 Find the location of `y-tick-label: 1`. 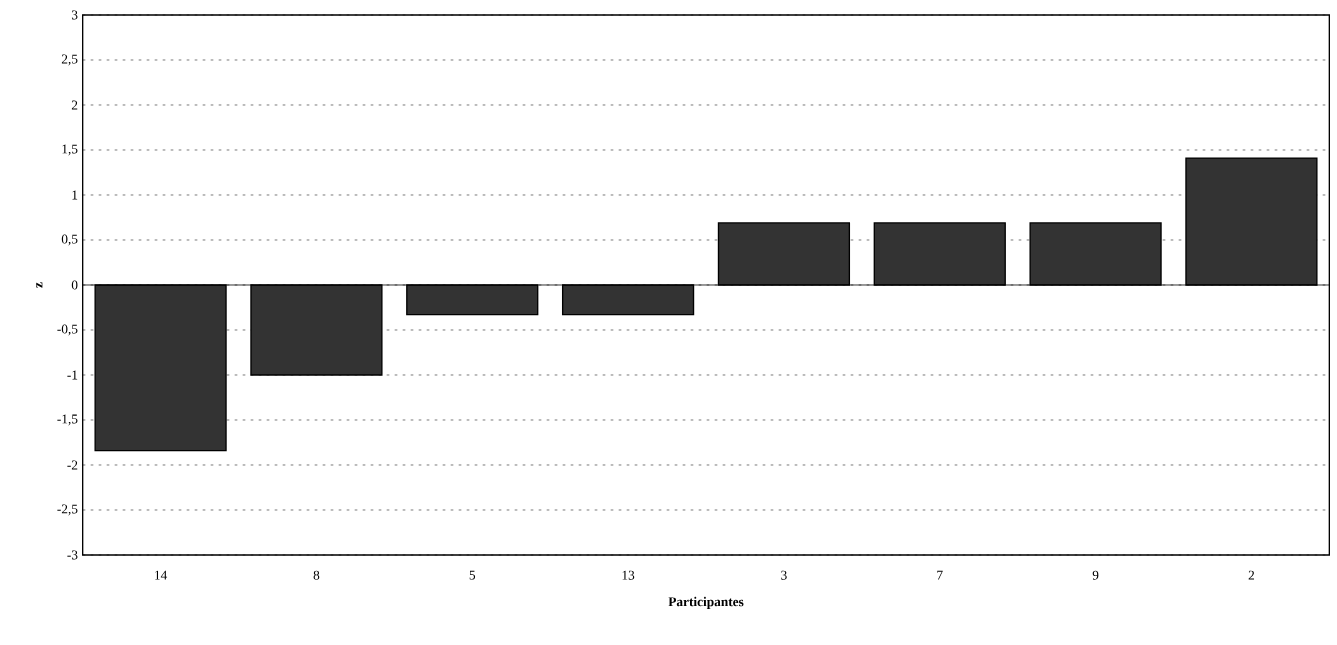

y-tick-label: 1 is located at coordinates (75, 195).